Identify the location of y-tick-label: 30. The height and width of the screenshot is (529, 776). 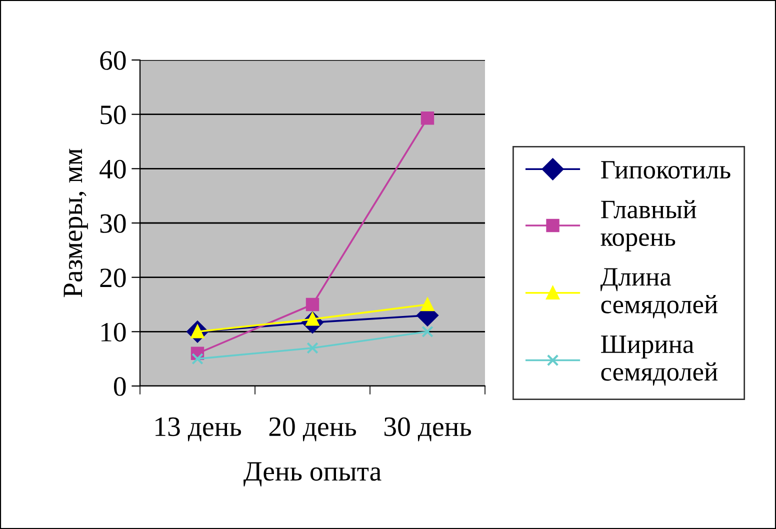
(113, 223).